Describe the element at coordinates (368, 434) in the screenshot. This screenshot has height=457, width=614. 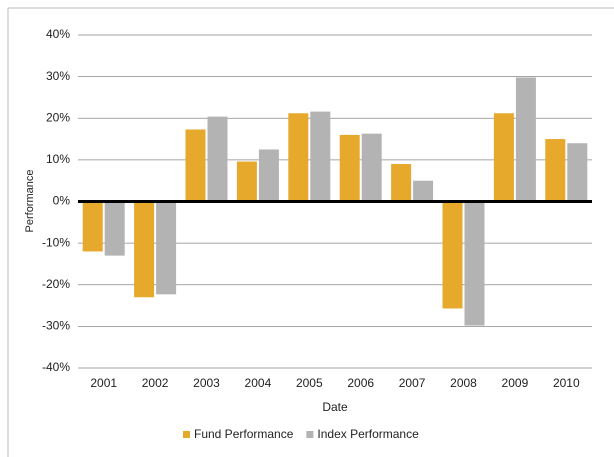
I see `legend-label: Index Performance` at that location.